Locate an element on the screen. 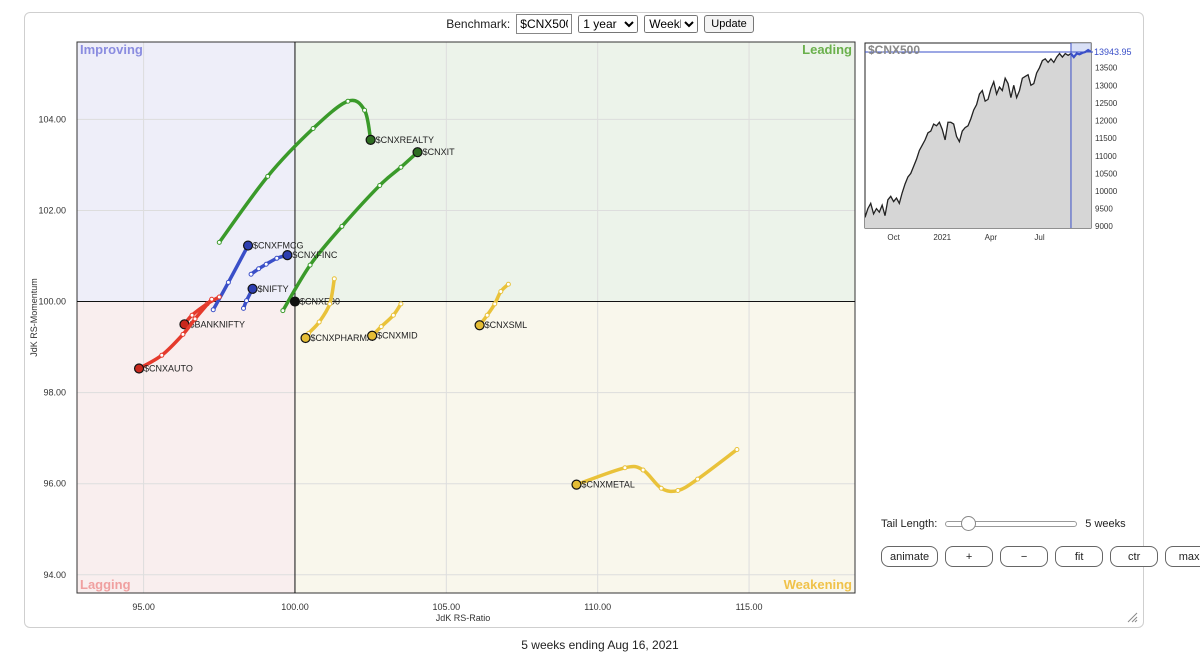 This screenshot has width=1200, height=660. series-cnxit: $CNXIT is located at coordinates (368, 230).